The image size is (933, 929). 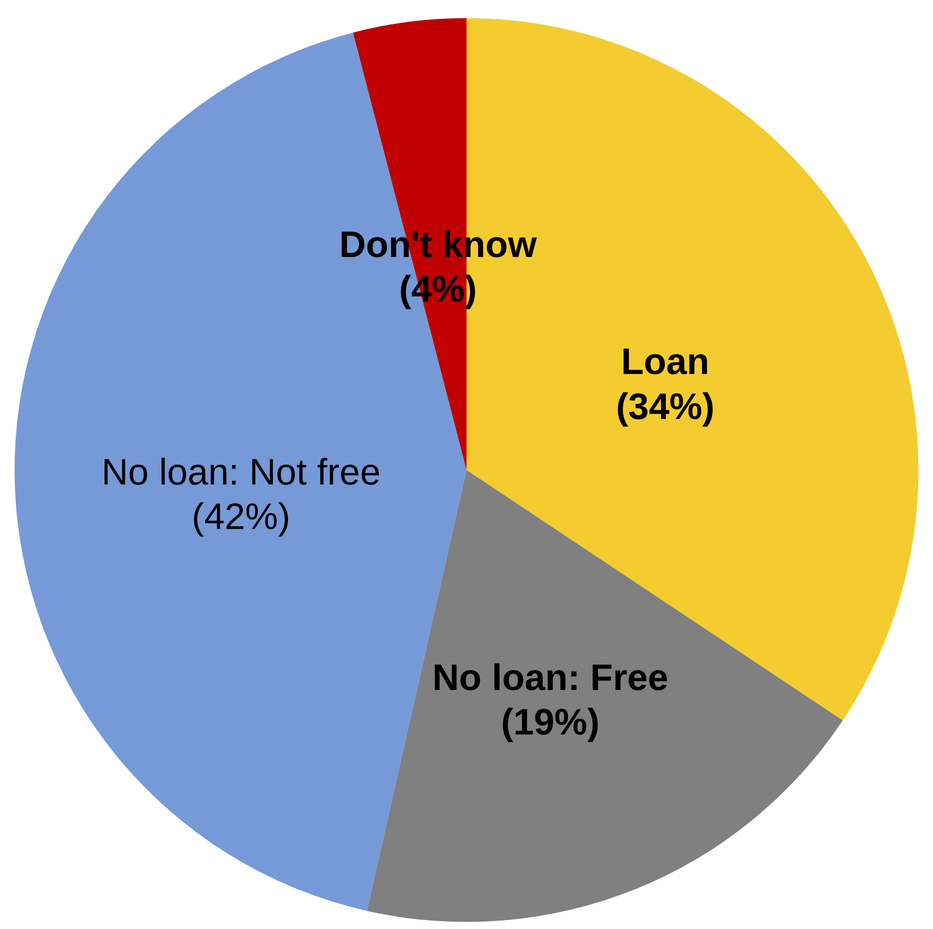 I want to click on data-label: (19%), so click(x=550, y=722).